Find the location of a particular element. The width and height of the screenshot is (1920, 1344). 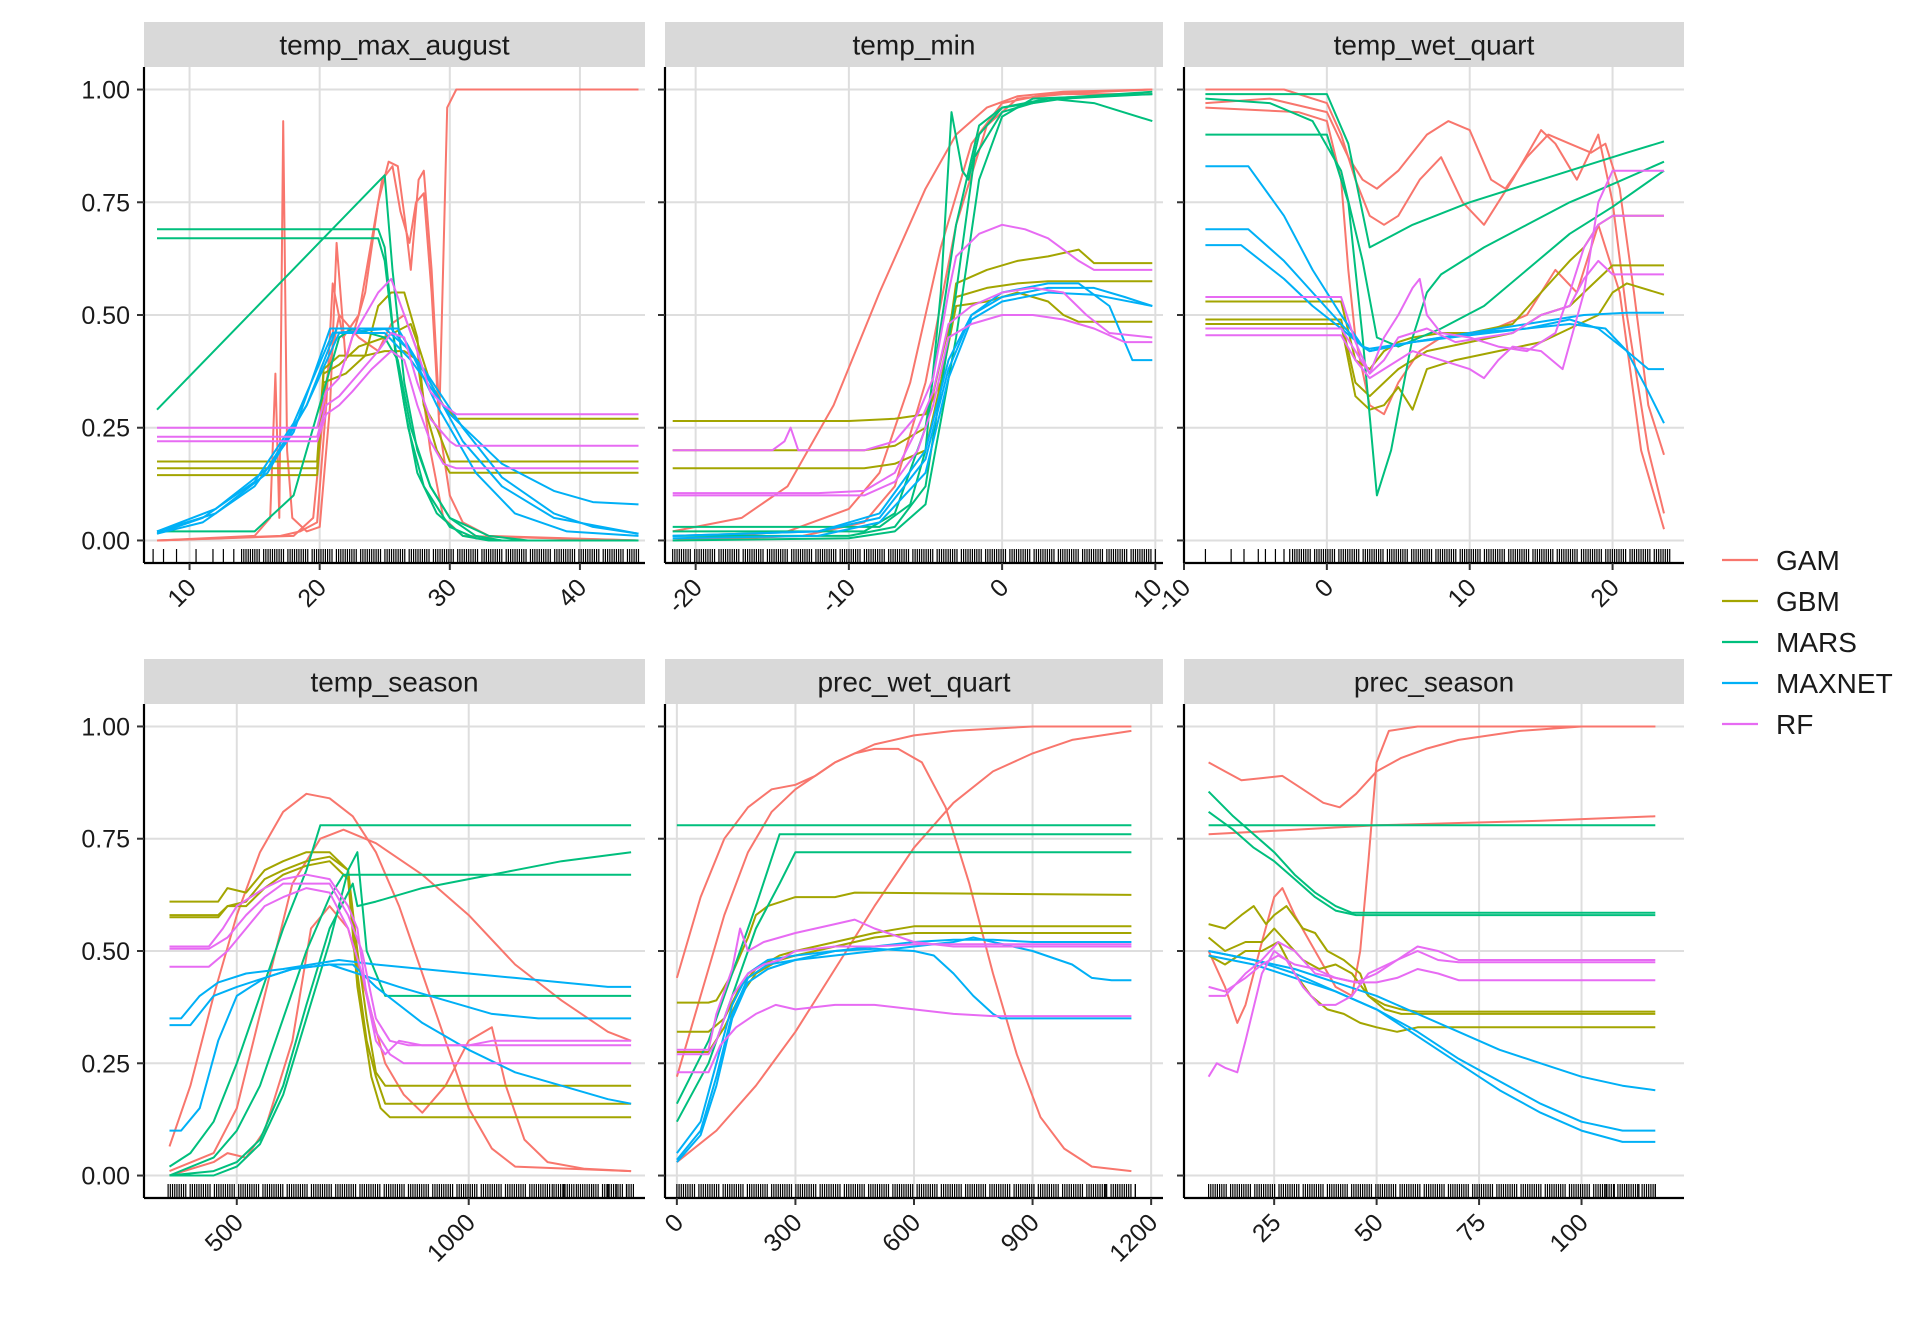

panel-temp_wet_quart: temp_wet_quart -10 0 10 20 is located at coordinates (1417, 320).